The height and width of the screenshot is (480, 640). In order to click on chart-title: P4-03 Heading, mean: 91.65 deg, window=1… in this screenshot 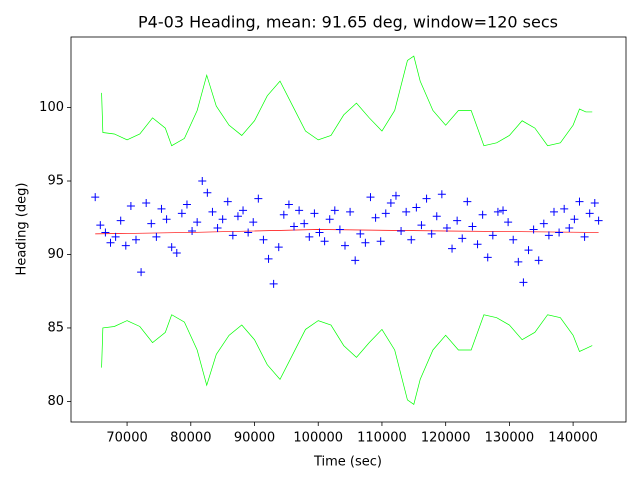, I will do `click(348, 22)`.